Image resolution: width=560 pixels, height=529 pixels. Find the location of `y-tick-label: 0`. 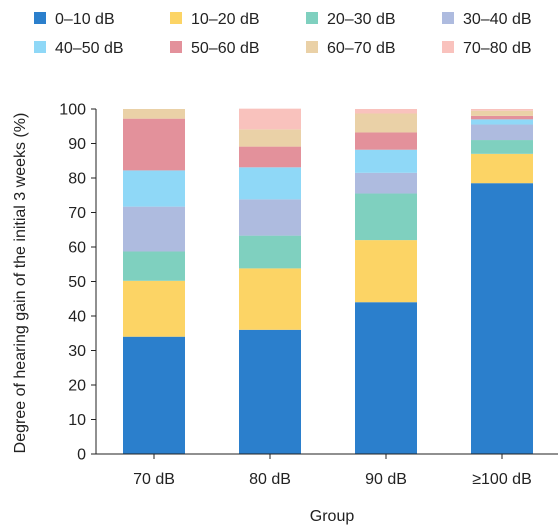

y-tick-label: 0 is located at coordinates (81, 455).